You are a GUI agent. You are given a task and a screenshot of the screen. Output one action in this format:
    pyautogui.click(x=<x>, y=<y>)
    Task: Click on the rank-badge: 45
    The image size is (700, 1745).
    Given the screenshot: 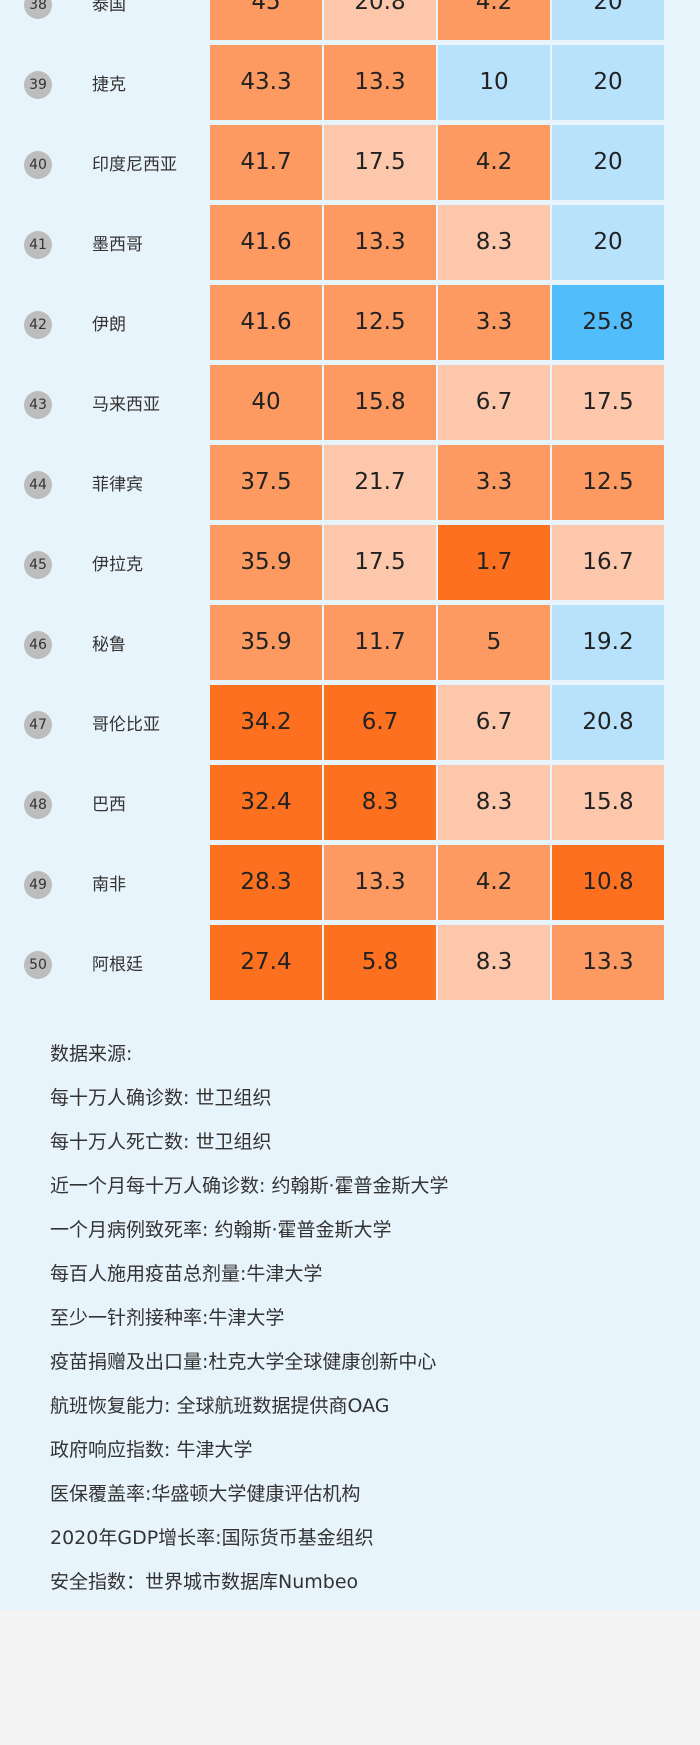 What is the action you would take?
    pyautogui.click(x=38, y=565)
    